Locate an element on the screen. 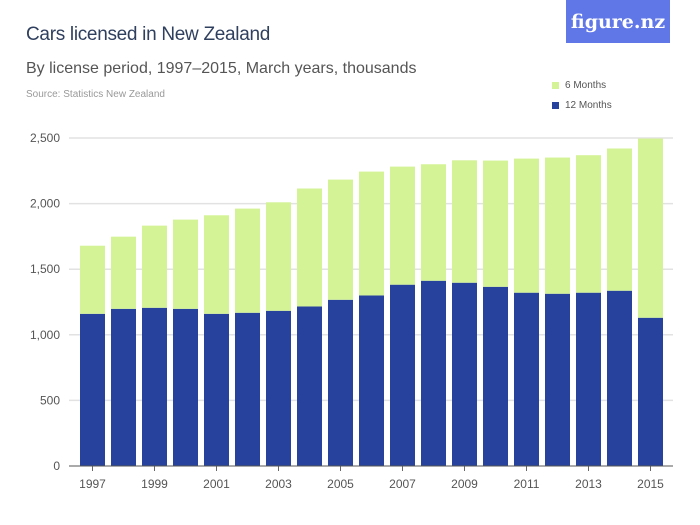 This screenshot has height=525, width=700. bar-12-months-2003 is located at coordinates (278, 388).